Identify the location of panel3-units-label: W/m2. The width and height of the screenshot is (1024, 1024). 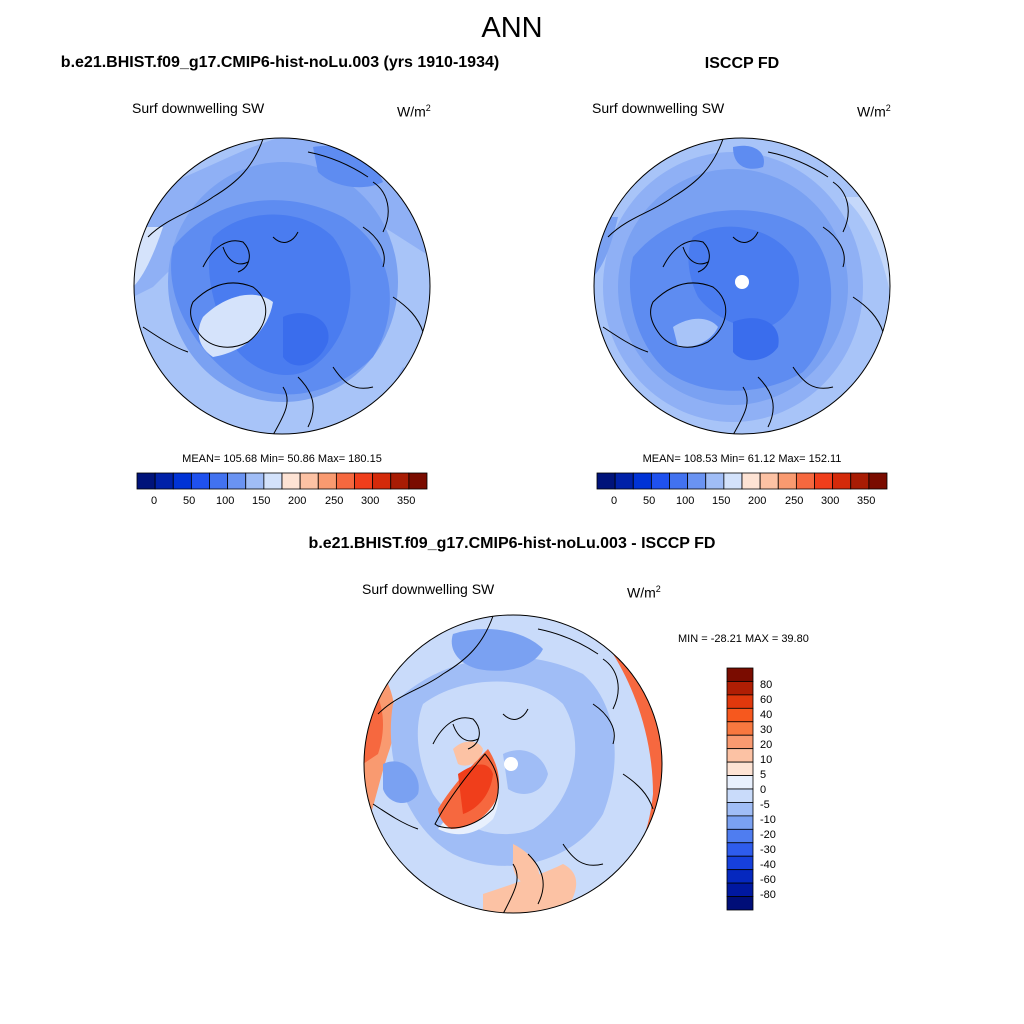
(644, 592).